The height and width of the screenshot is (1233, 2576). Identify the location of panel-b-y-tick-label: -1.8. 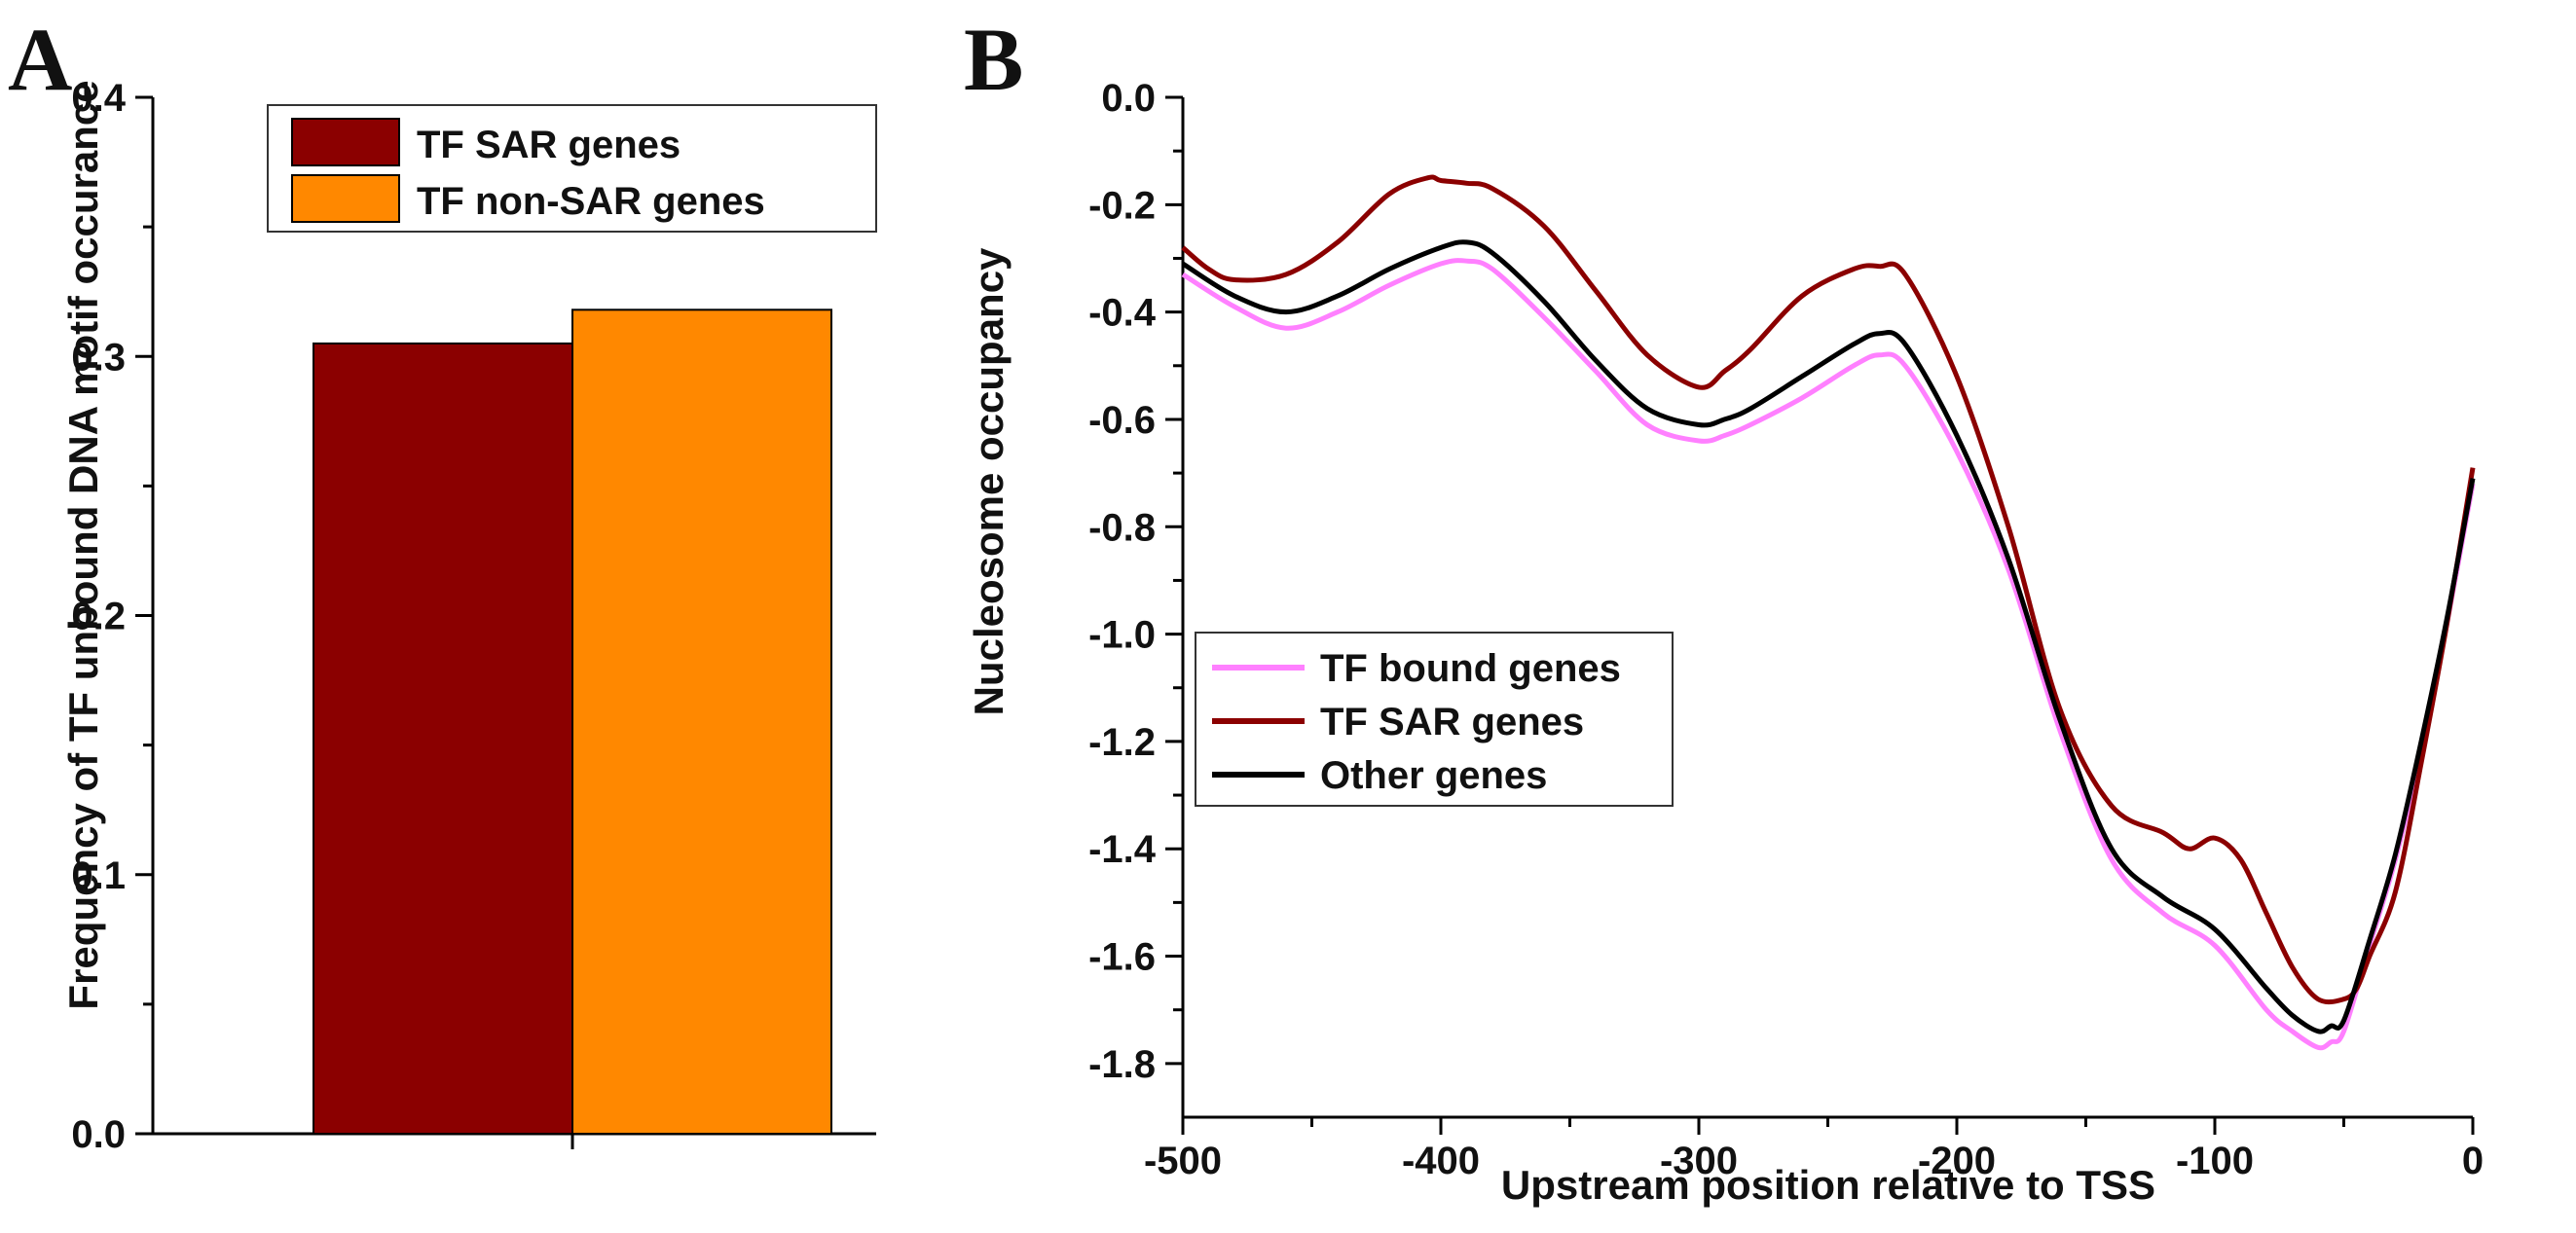
(1122, 1064).